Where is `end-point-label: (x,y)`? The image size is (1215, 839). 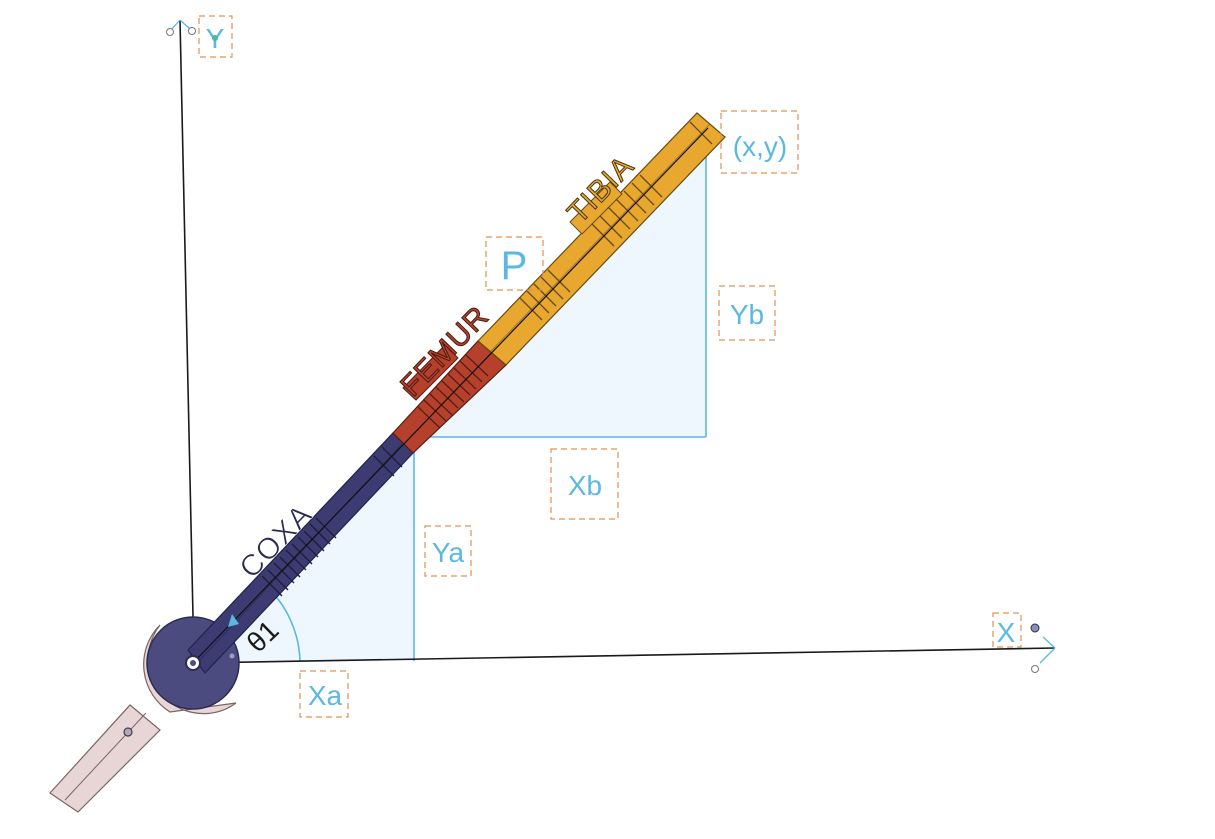 end-point-label: (x,y) is located at coordinates (760, 146).